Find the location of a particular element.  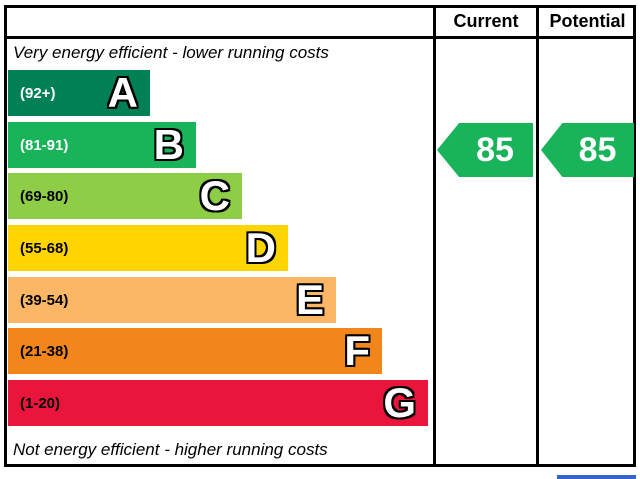

band-b-range: (81-91) is located at coordinates (44, 145).